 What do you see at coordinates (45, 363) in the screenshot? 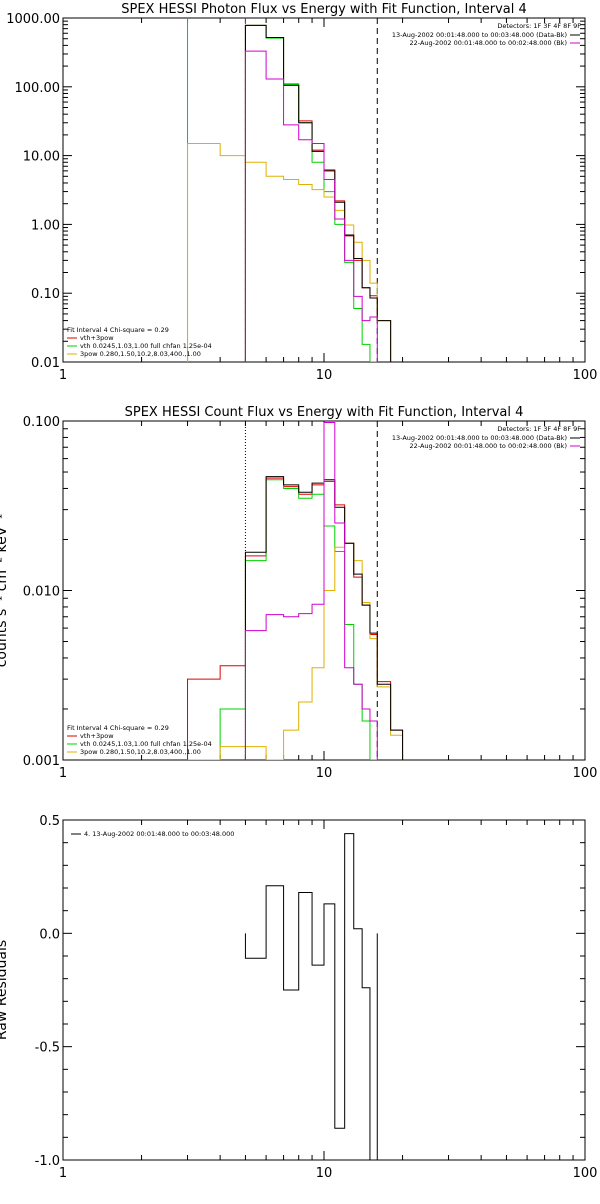
I see `y-tick-label: 0.01` at bounding box center [45, 363].